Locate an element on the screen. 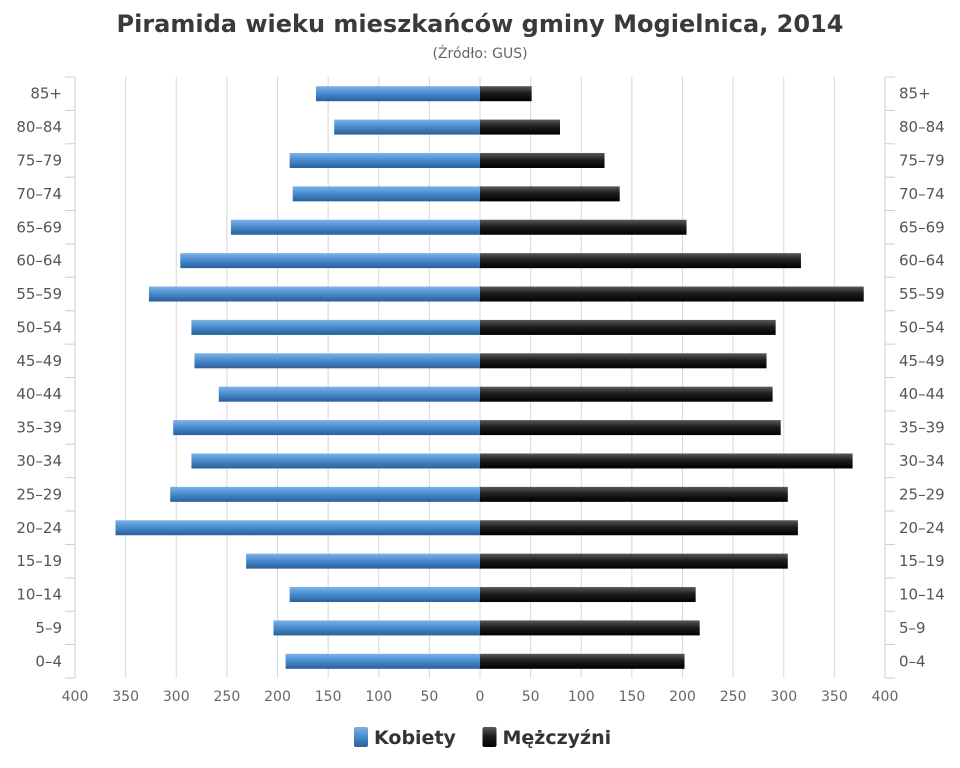 This screenshot has width=960, height=768. category-label-right: 10–14 is located at coordinates (922, 595).